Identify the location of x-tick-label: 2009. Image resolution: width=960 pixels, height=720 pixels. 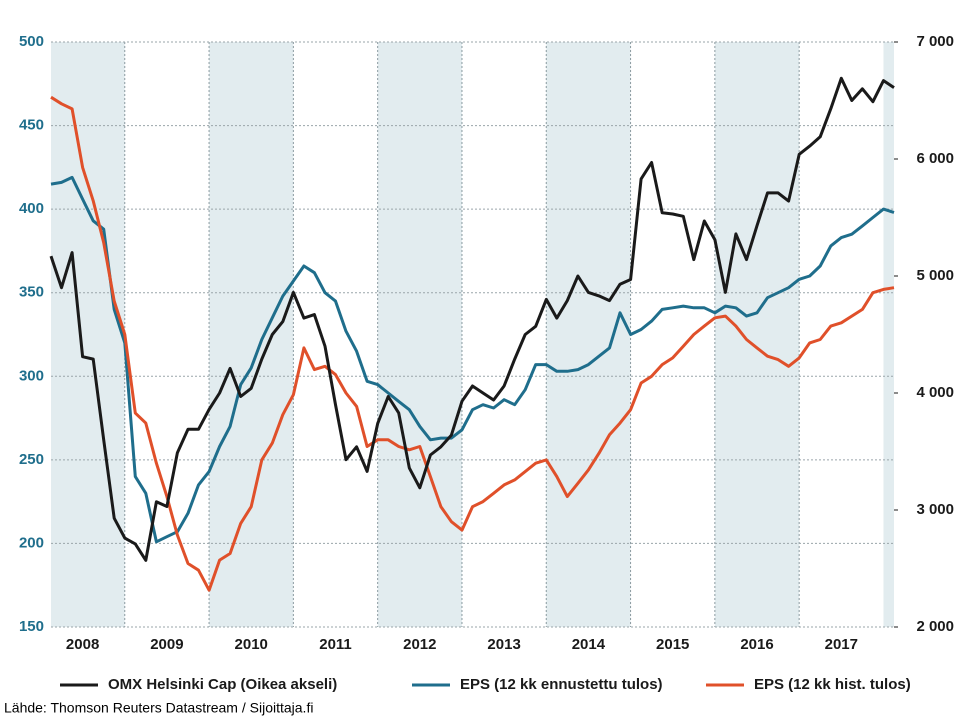
(166, 644).